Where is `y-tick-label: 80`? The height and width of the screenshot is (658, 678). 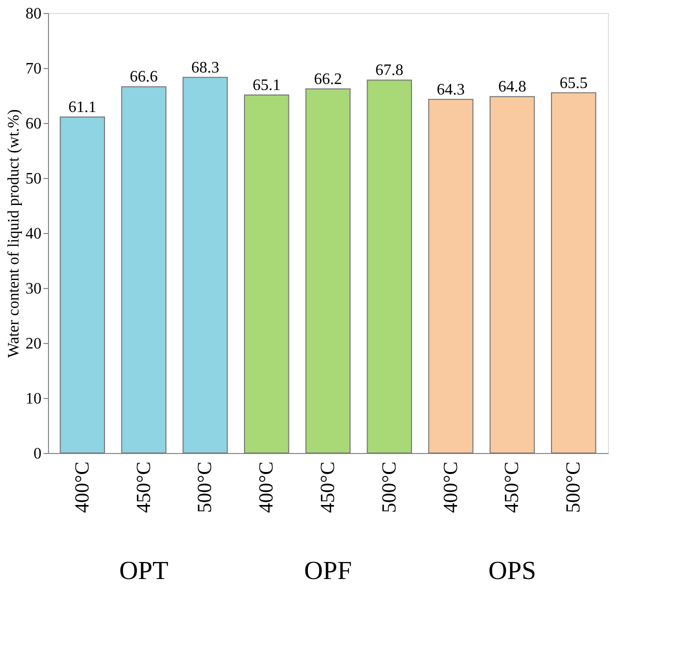
y-tick-label: 80 is located at coordinates (34, 14).